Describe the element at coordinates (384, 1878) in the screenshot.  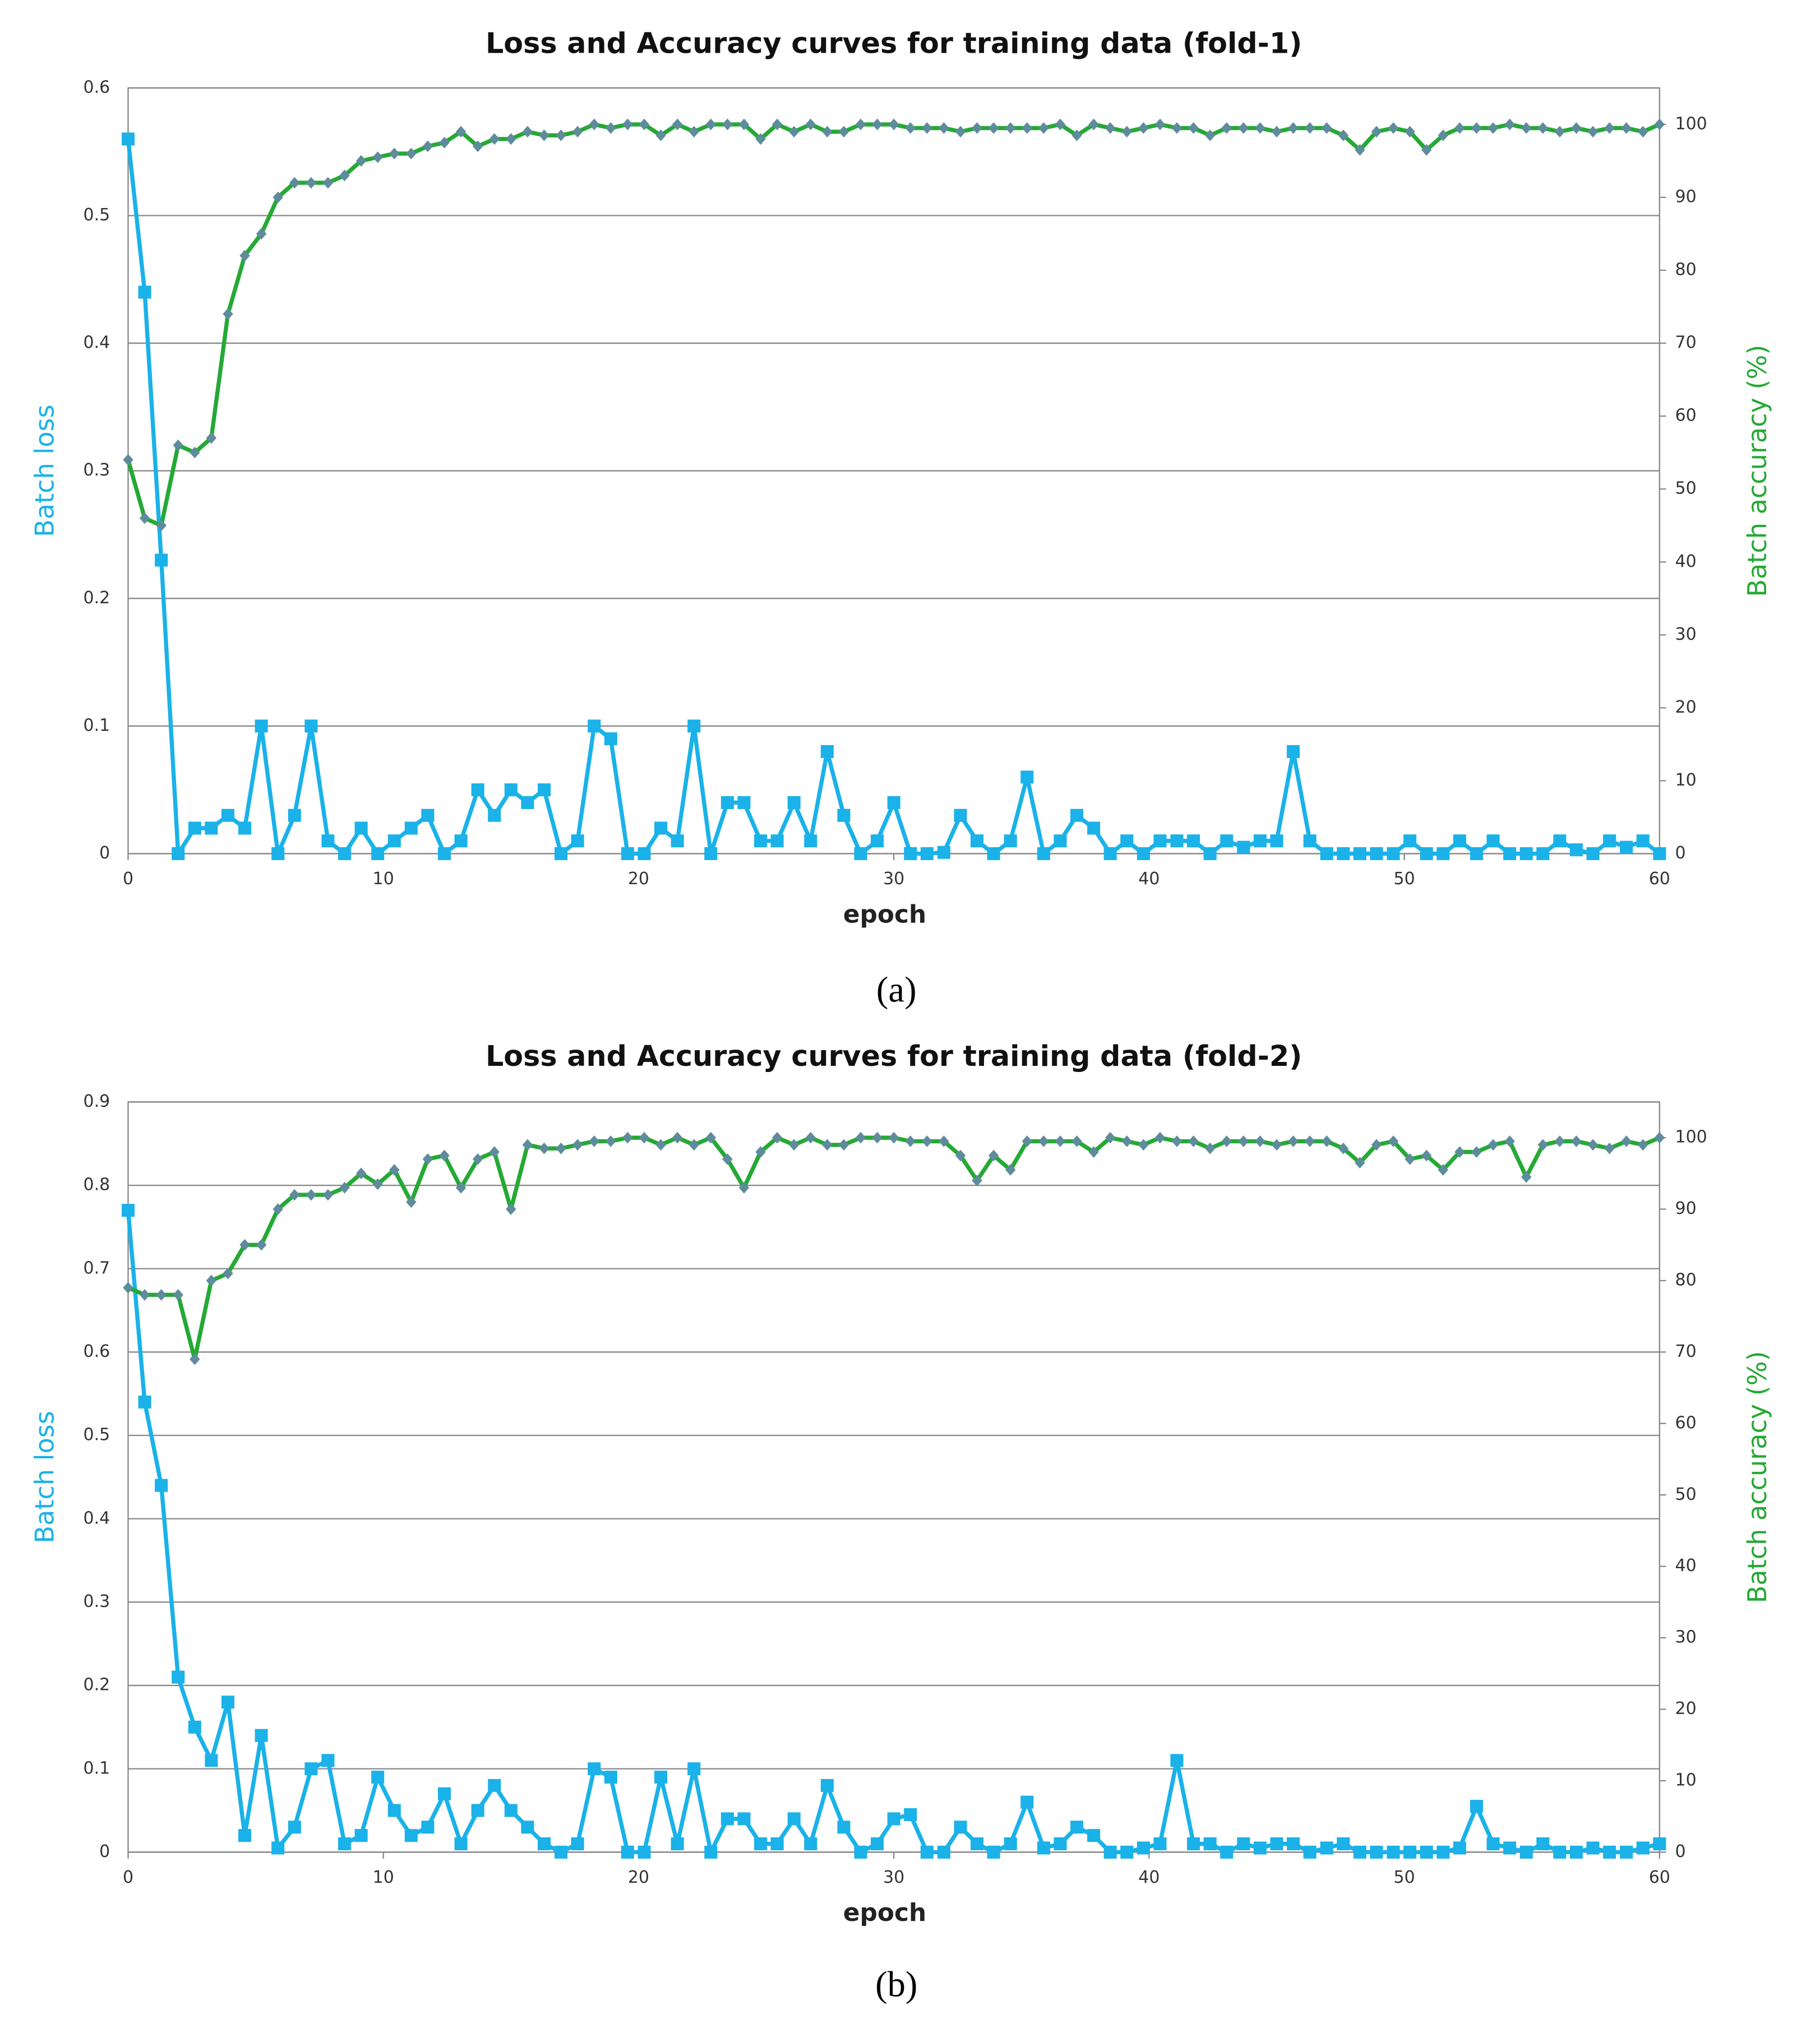
I see `x-tick-label: 10` at that location.